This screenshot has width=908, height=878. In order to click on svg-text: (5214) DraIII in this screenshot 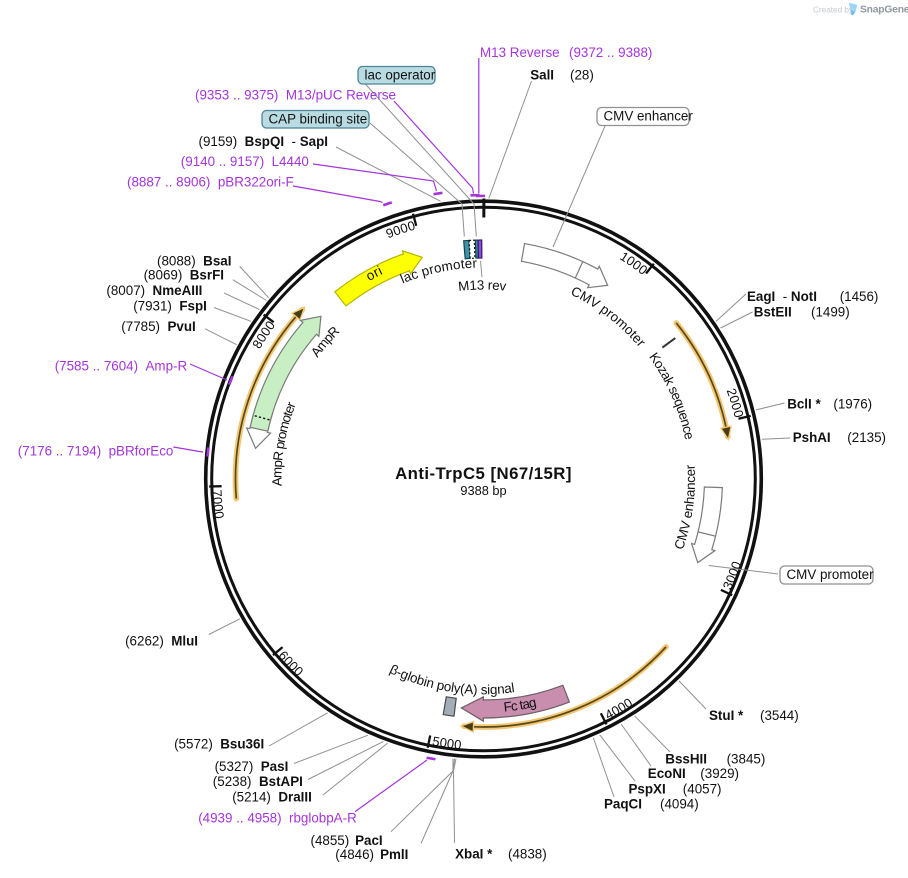, I will do `click(272, 796)`.